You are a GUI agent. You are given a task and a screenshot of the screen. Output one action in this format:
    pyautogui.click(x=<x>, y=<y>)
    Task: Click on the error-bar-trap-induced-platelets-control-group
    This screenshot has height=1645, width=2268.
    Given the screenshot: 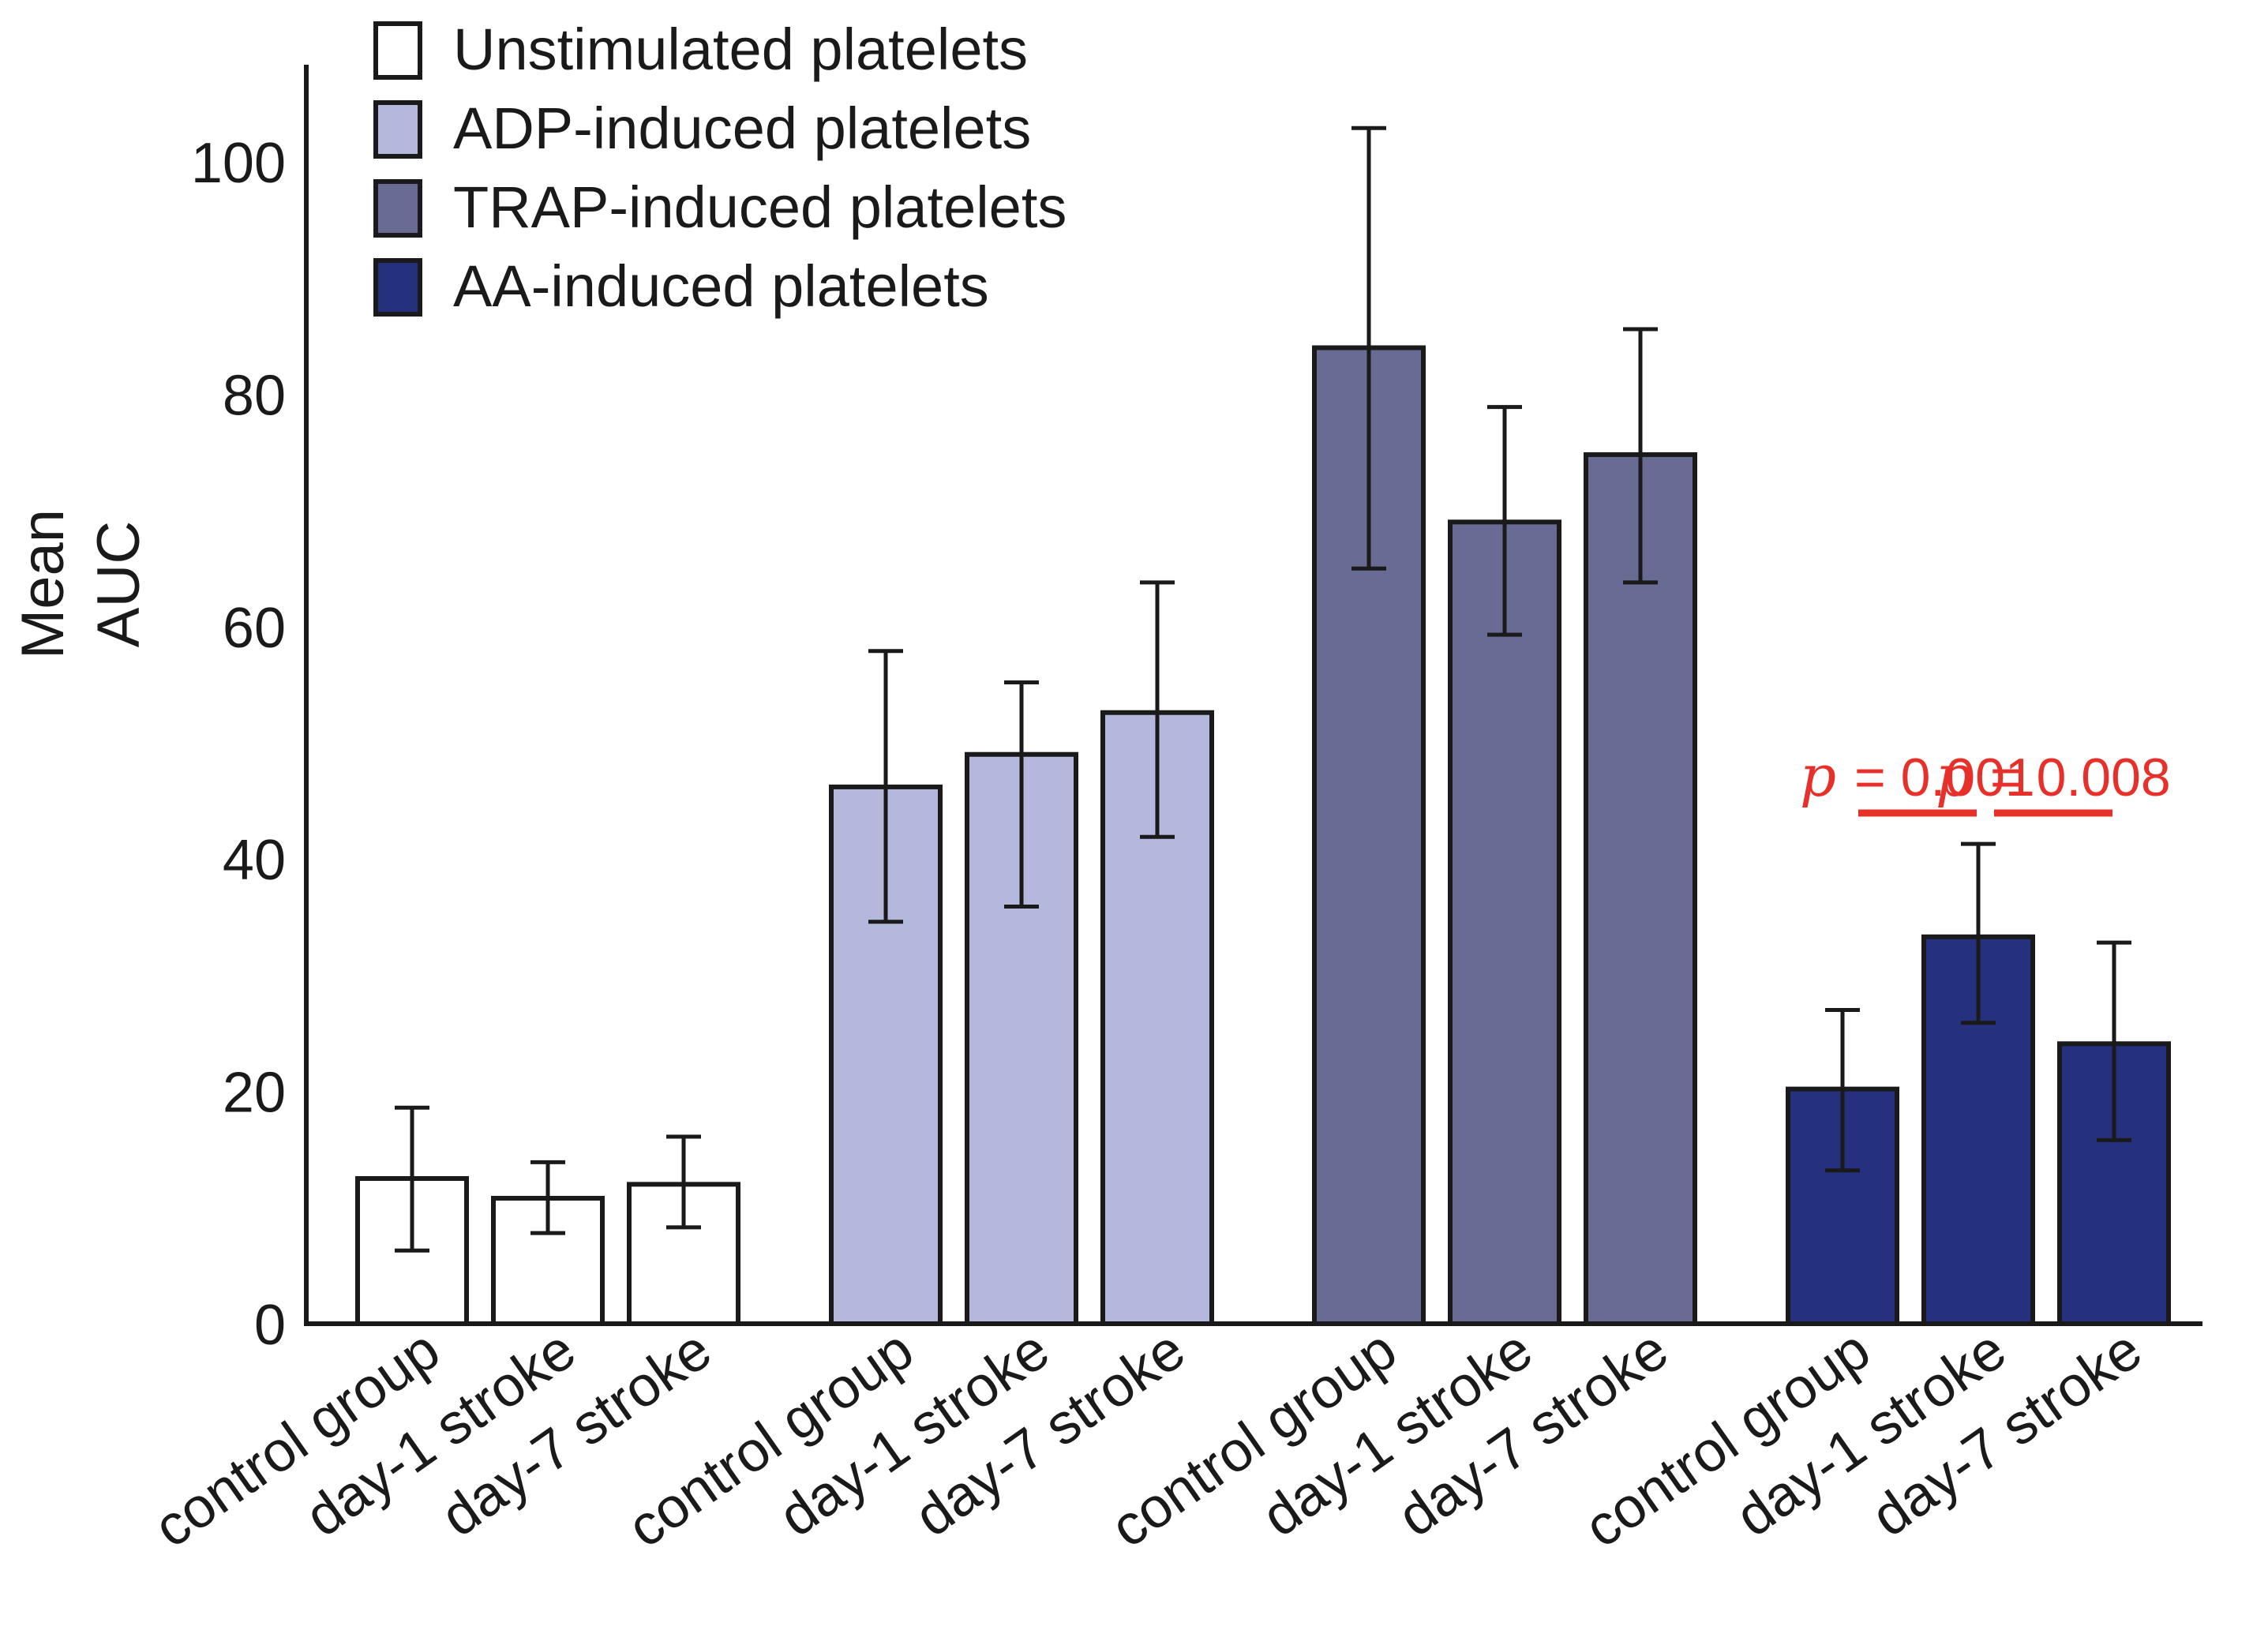 What is the action you would take?
    pyautogui.click(x=1368, y=348)
    